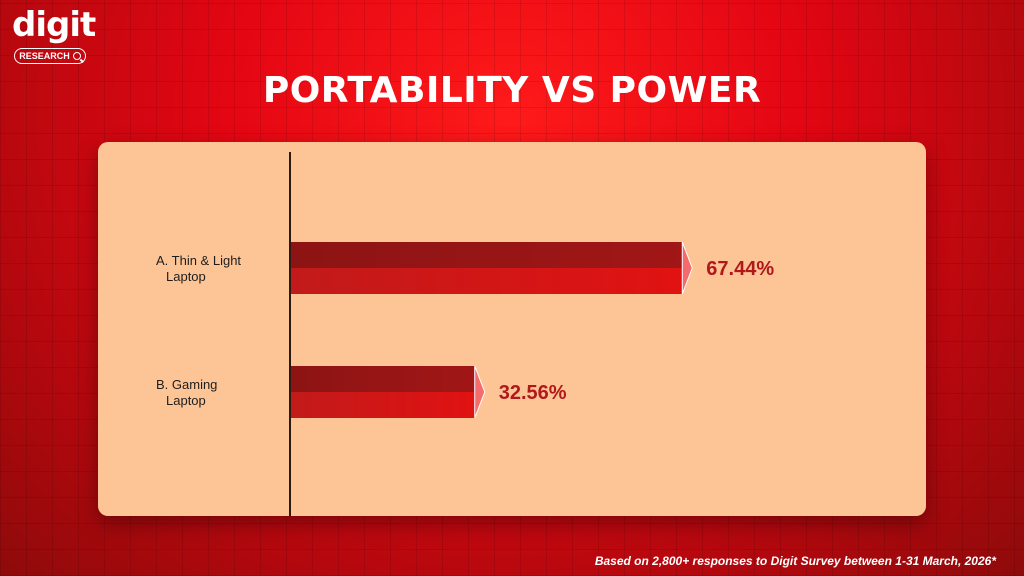 The width and height of the screenshot is (1024, 576). What do you see at coordinates (44, 55) in the screenshot?
I see `research-badge-label: RESEARCH` at bounding box center [44, 55].